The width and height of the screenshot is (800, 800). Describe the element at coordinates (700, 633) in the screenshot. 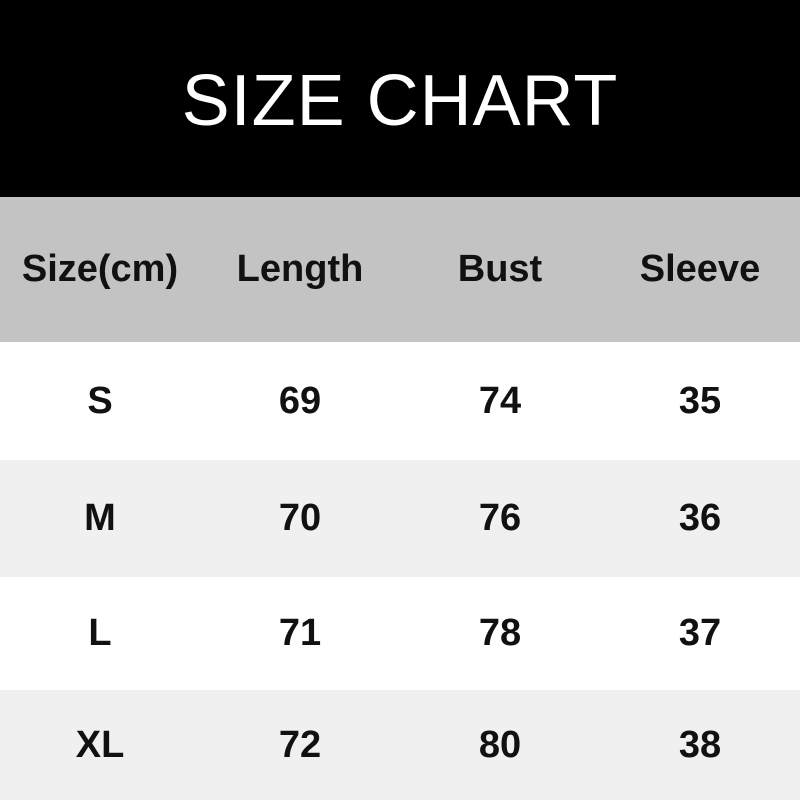

I see `cell-sleeve: 37` at that location.